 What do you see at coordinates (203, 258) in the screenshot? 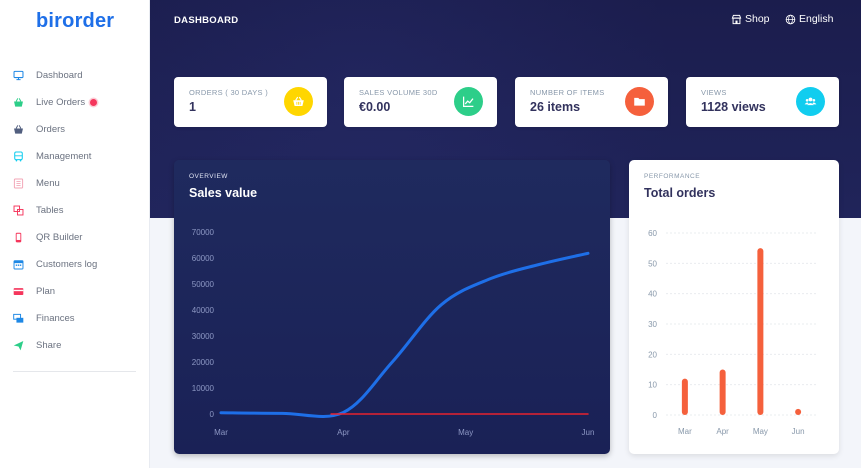
I see `y-tick-label: 60000` at bounding box center [203, 258].